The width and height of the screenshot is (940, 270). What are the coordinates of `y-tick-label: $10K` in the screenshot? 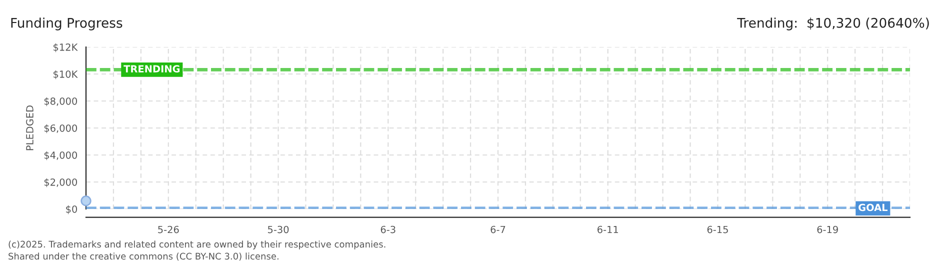 It's located at (66, 75).